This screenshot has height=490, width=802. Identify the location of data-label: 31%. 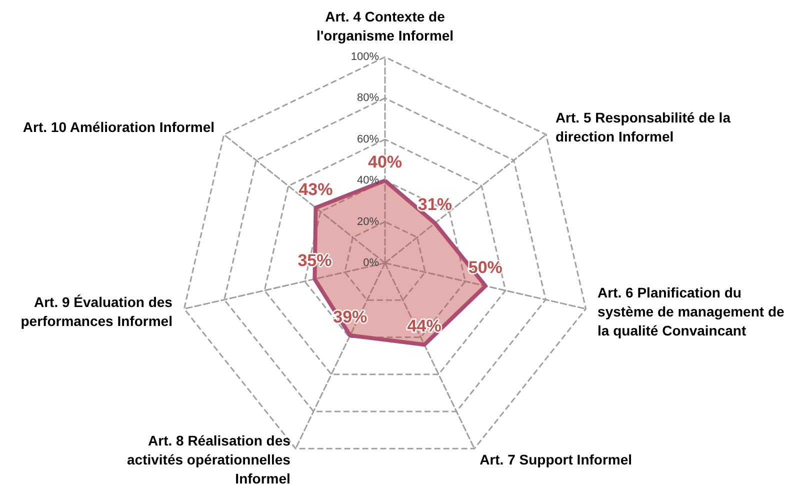
(435, 204).